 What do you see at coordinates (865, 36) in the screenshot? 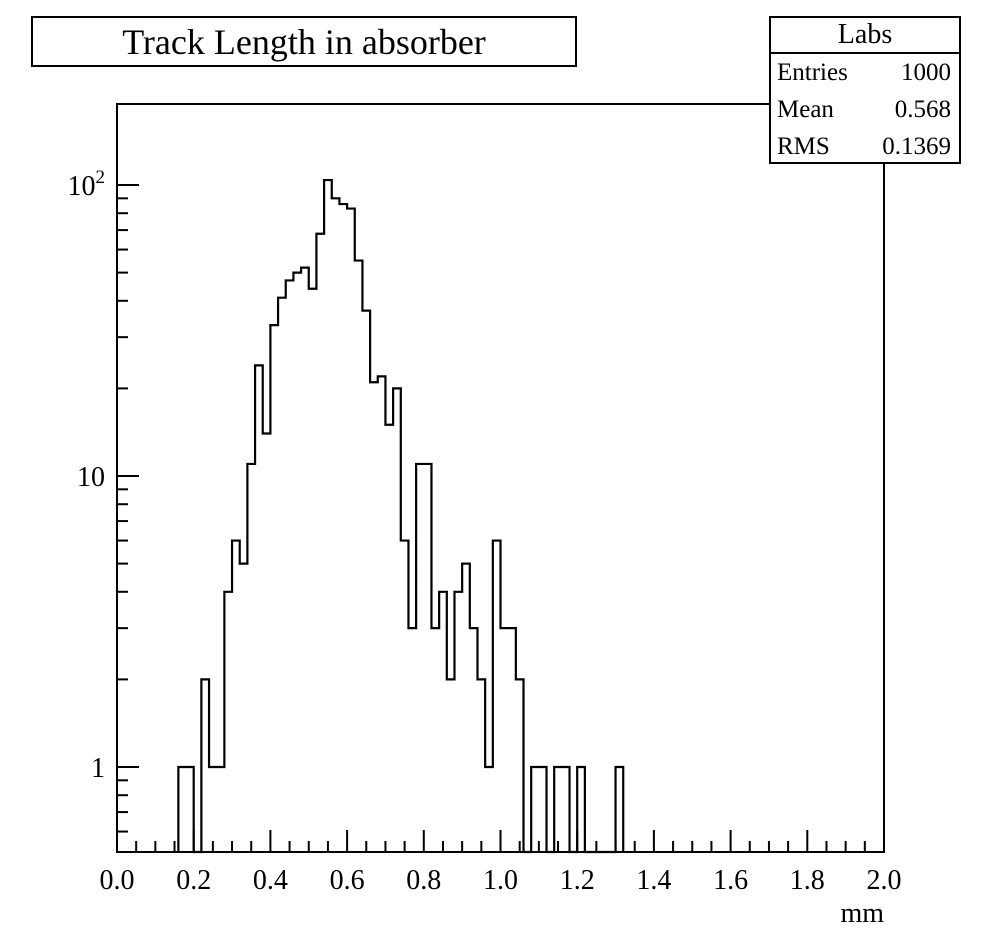
I see `stats-name: Labs` at bounding box center [865, 36].